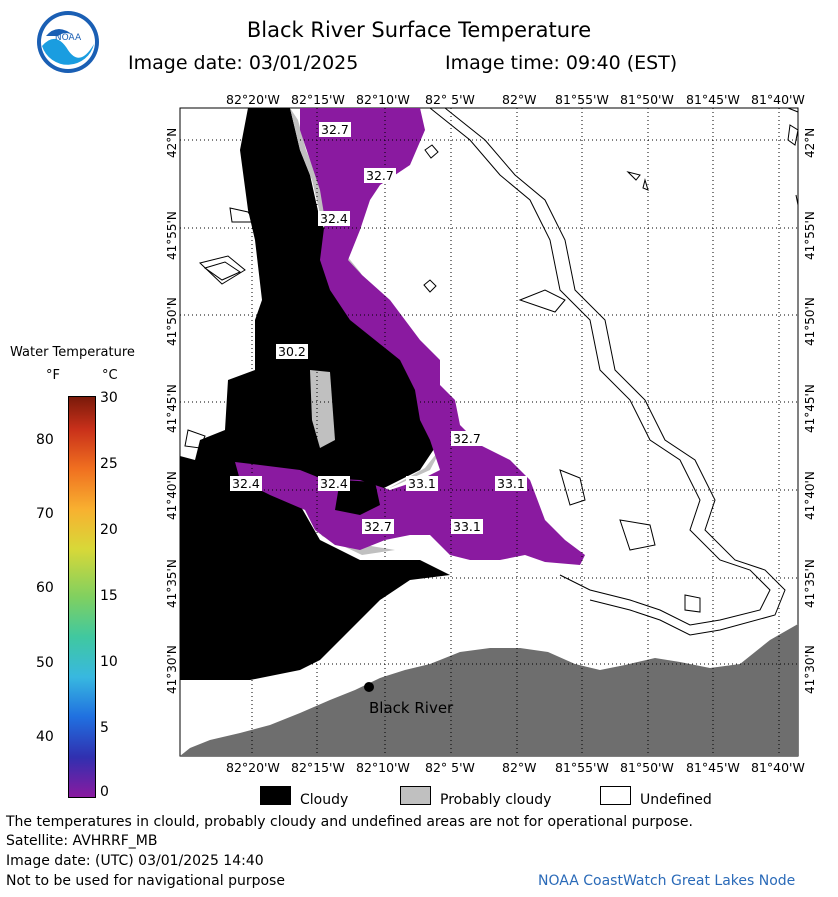 The image size is (838, 897). Describe the element at coordinates (615, 795) in the screenshot. I see `legend-swatch-undefined` at that location.